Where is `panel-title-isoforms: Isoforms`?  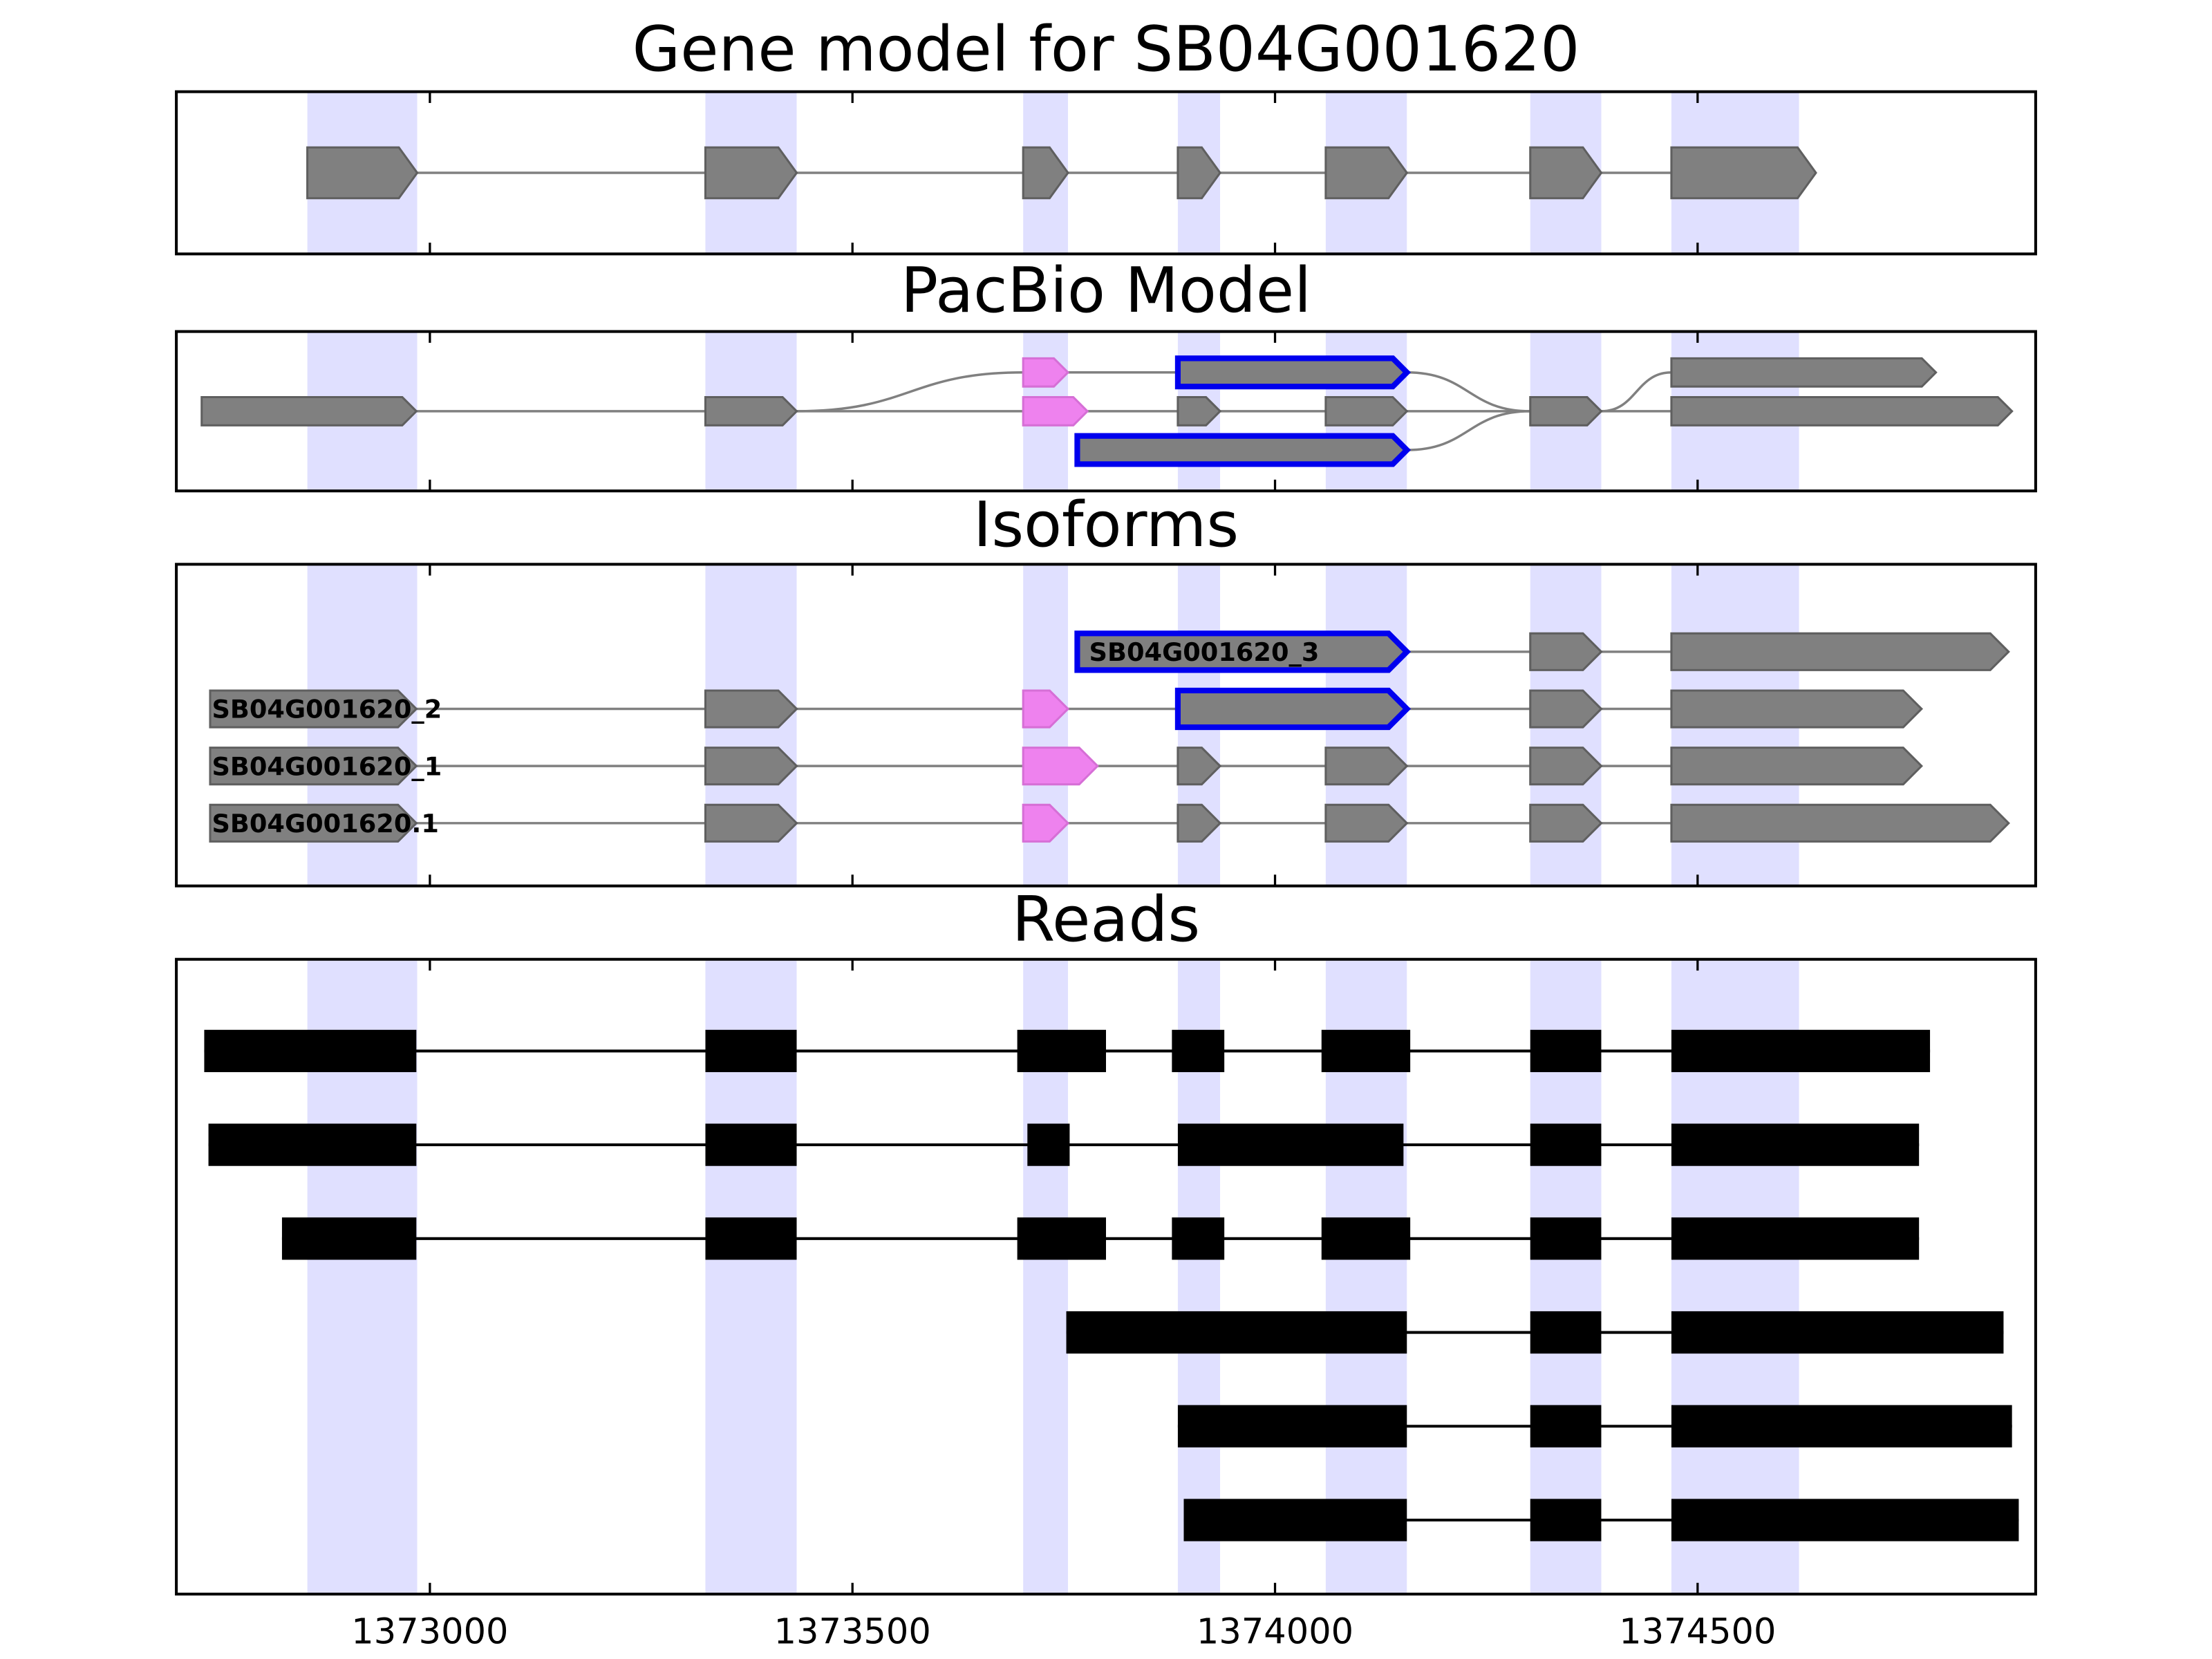
panel-title-isoforms: Isoforms is located at coordinates (1106, 525).